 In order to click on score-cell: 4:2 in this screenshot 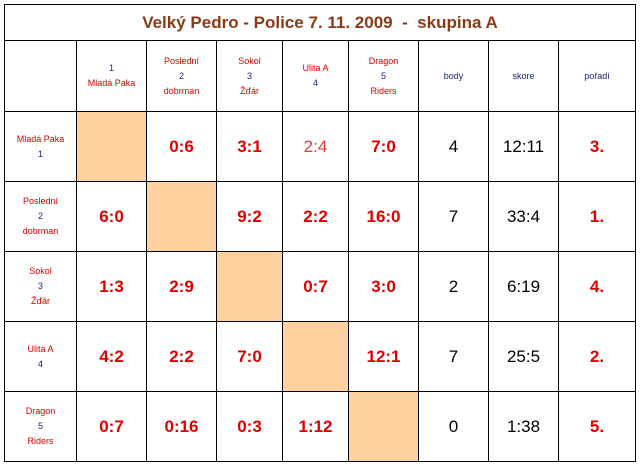, I will do `click(111, 356)`.